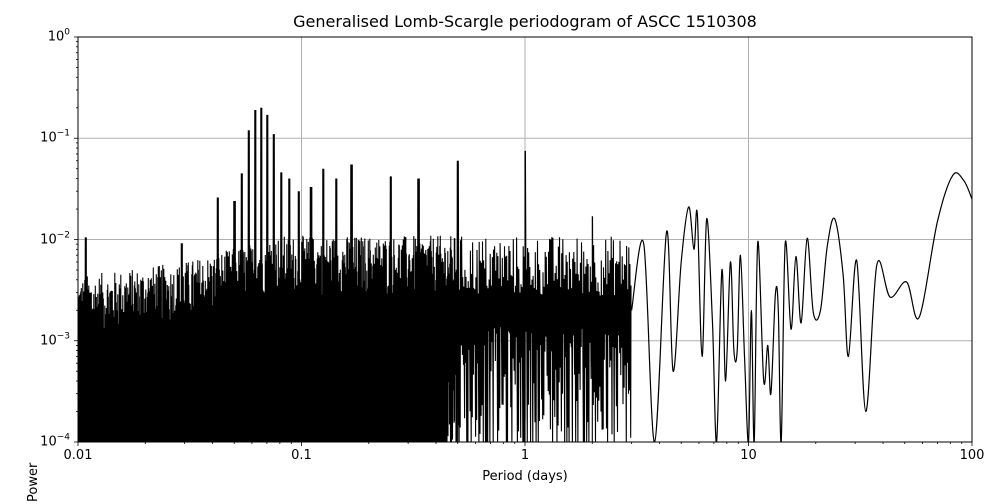 This screenshot has width=1000, height=504. Describe the element at coordinates (525, 455) in the screenshot. I see `x-tick-label: 1` at that location.